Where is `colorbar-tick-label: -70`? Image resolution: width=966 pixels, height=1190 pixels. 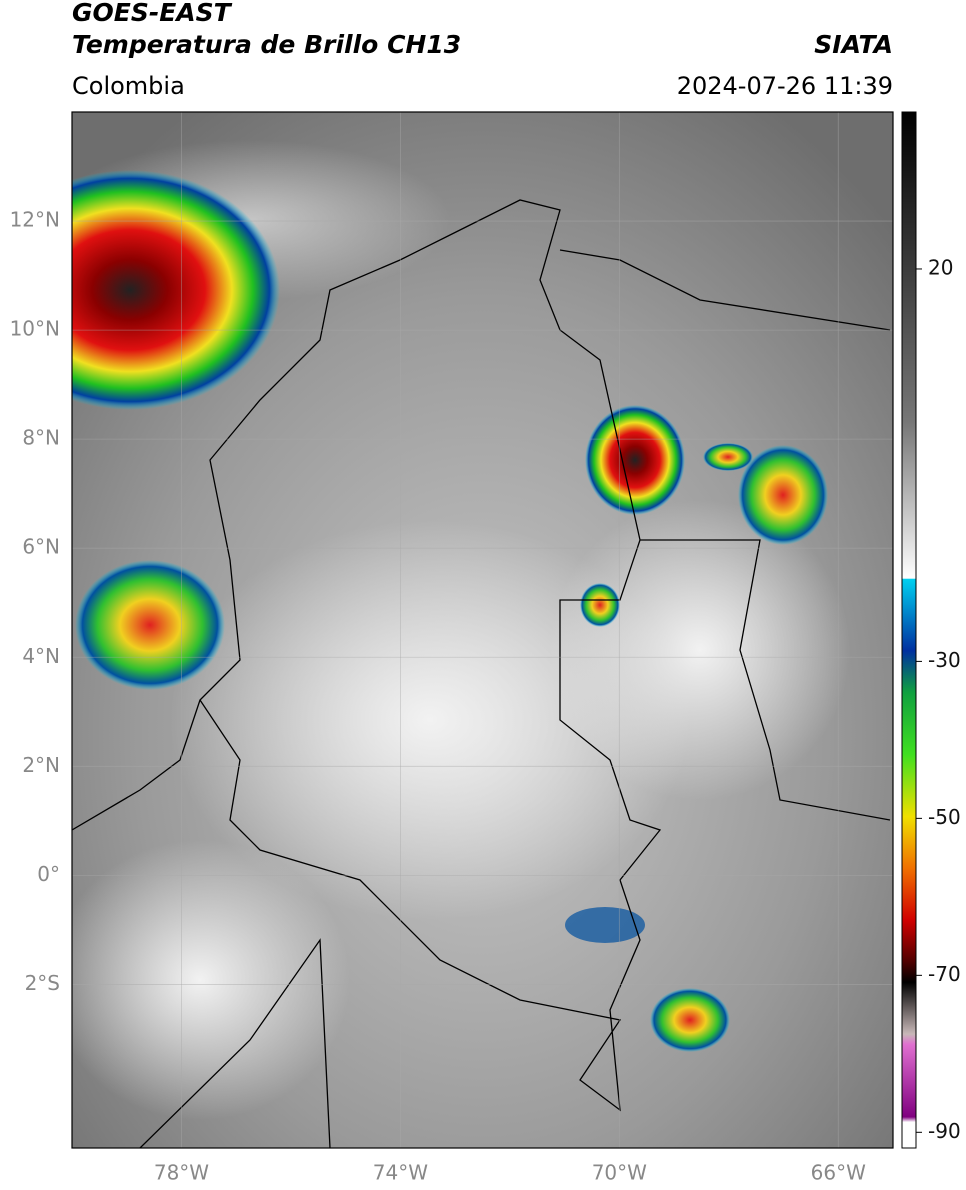 colorbar-tick-label: -70 is located at coordinates (944, 974).